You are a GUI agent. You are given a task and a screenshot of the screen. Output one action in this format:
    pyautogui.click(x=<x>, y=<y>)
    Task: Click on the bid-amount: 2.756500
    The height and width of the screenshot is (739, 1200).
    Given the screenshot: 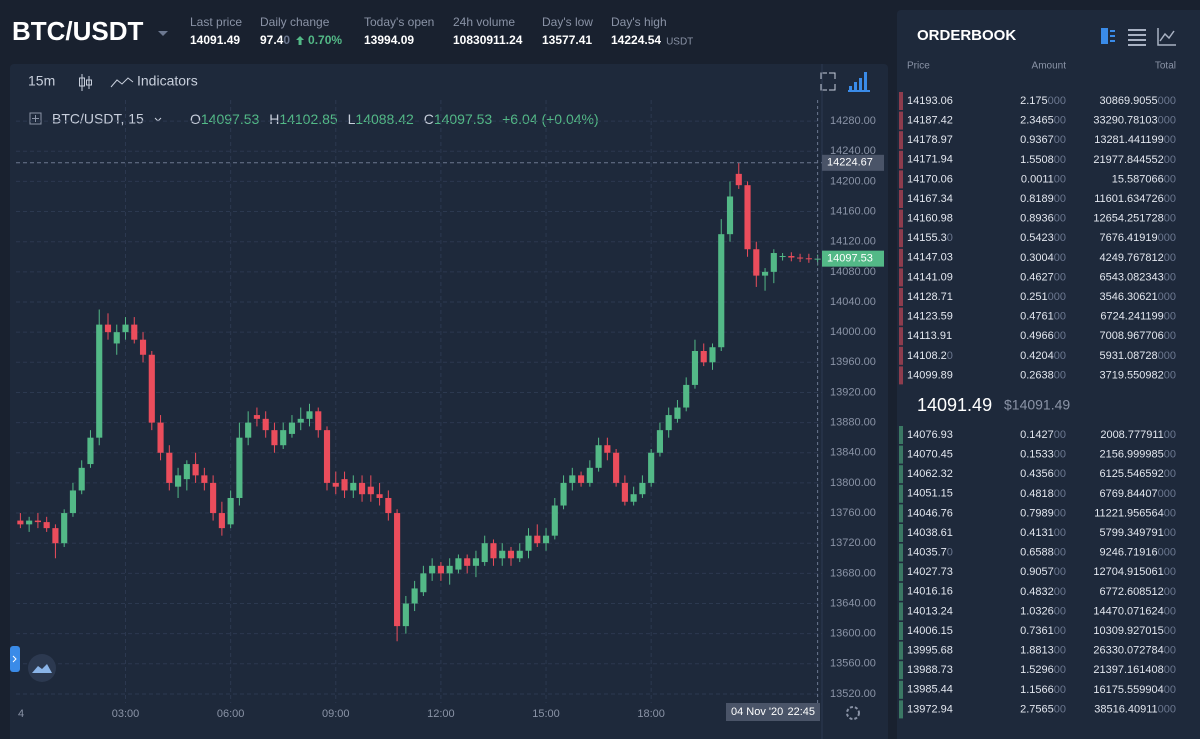 What is the action you would take?
    pyautogui.click(x=1043, y=709)
    